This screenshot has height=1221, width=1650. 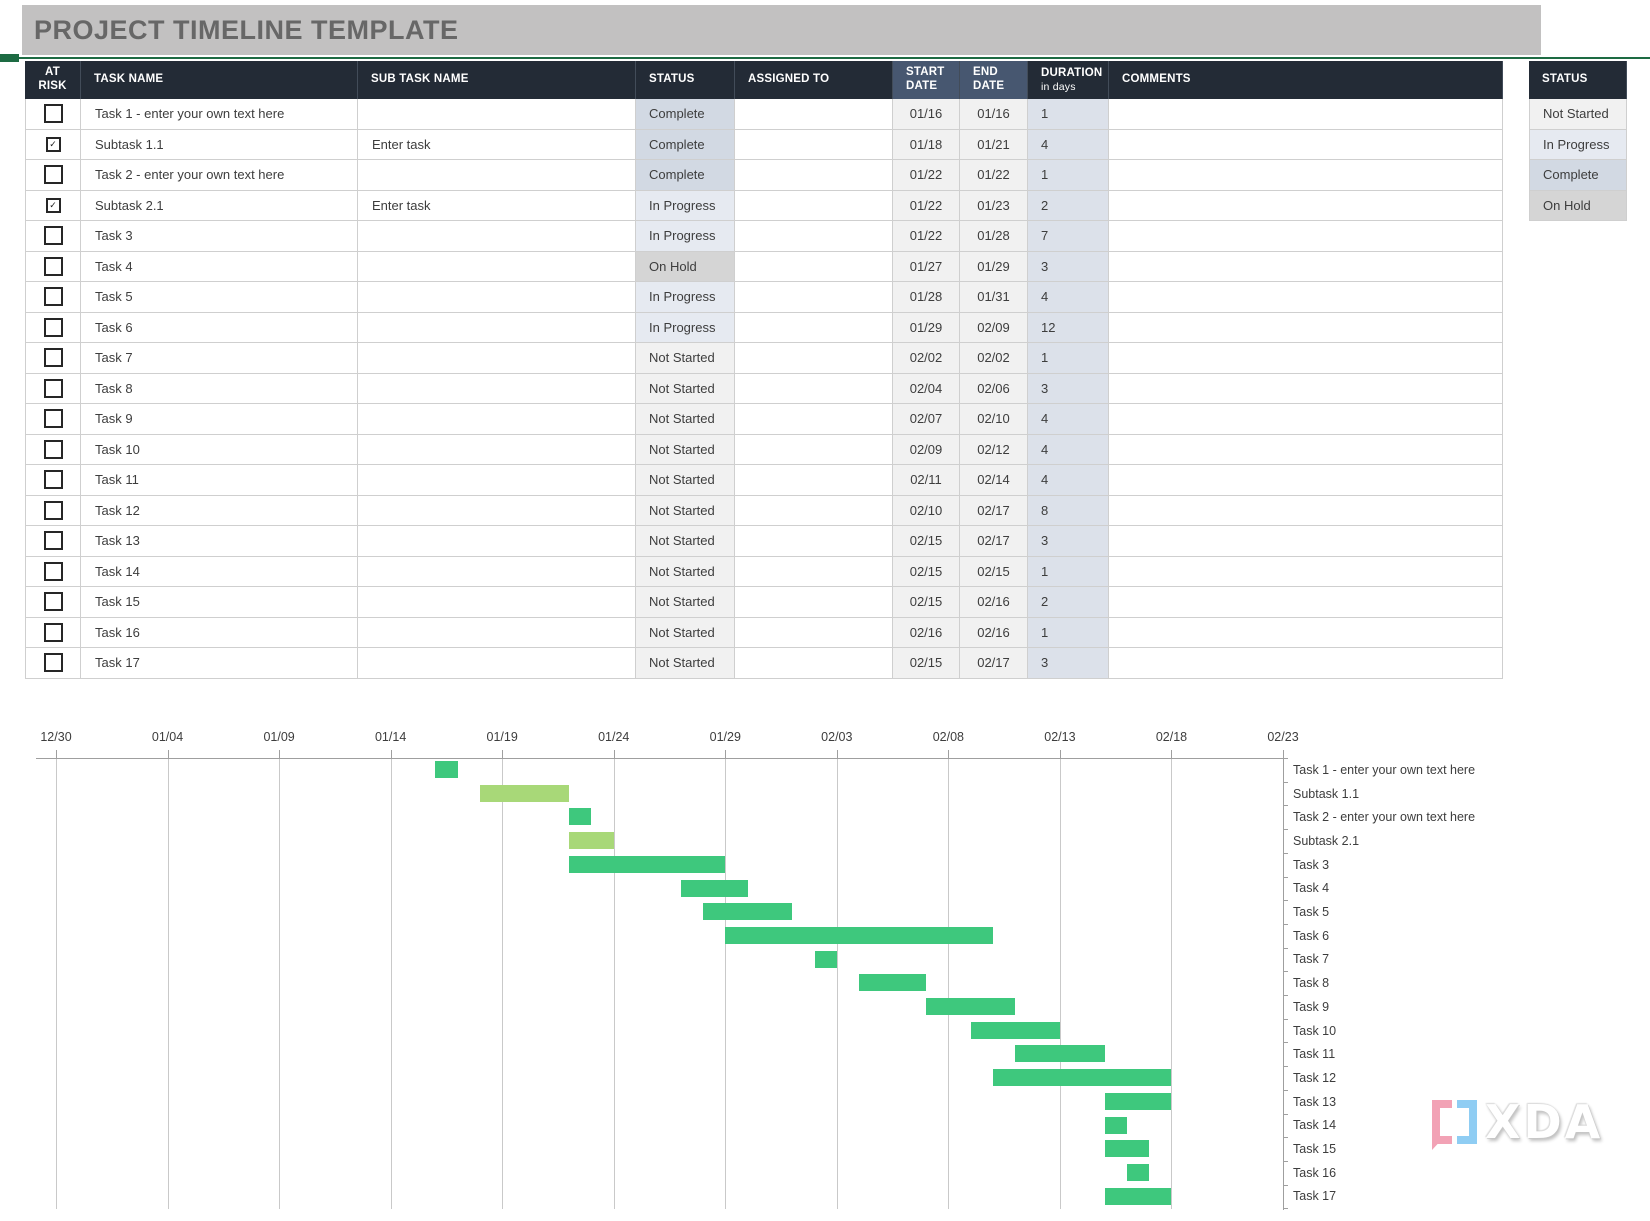 What do you see at coordinates (219, 541) in the screenshot?
I see `cell-task: Task 13` at bounding box center [219, 541].